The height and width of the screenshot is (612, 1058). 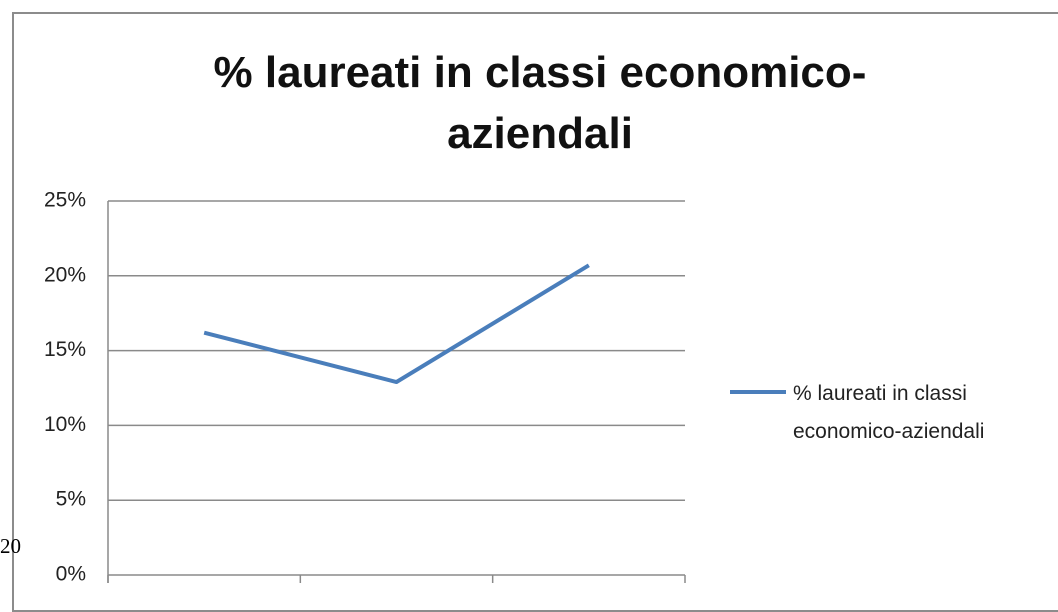 I want to click on side-text: 20, so click(x=10, y=546).